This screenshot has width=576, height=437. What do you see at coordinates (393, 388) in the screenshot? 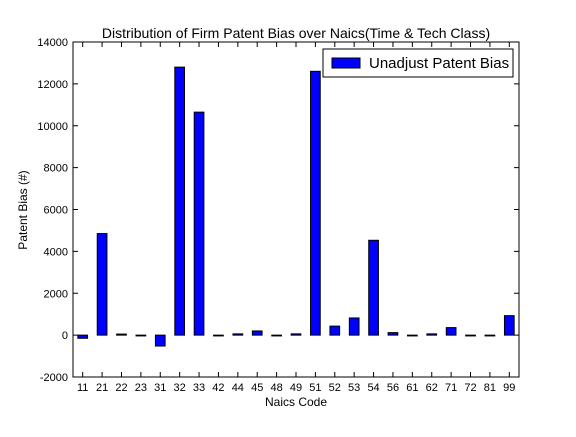
I see `x-tick-label: 56` at bounding box center [393, 388].